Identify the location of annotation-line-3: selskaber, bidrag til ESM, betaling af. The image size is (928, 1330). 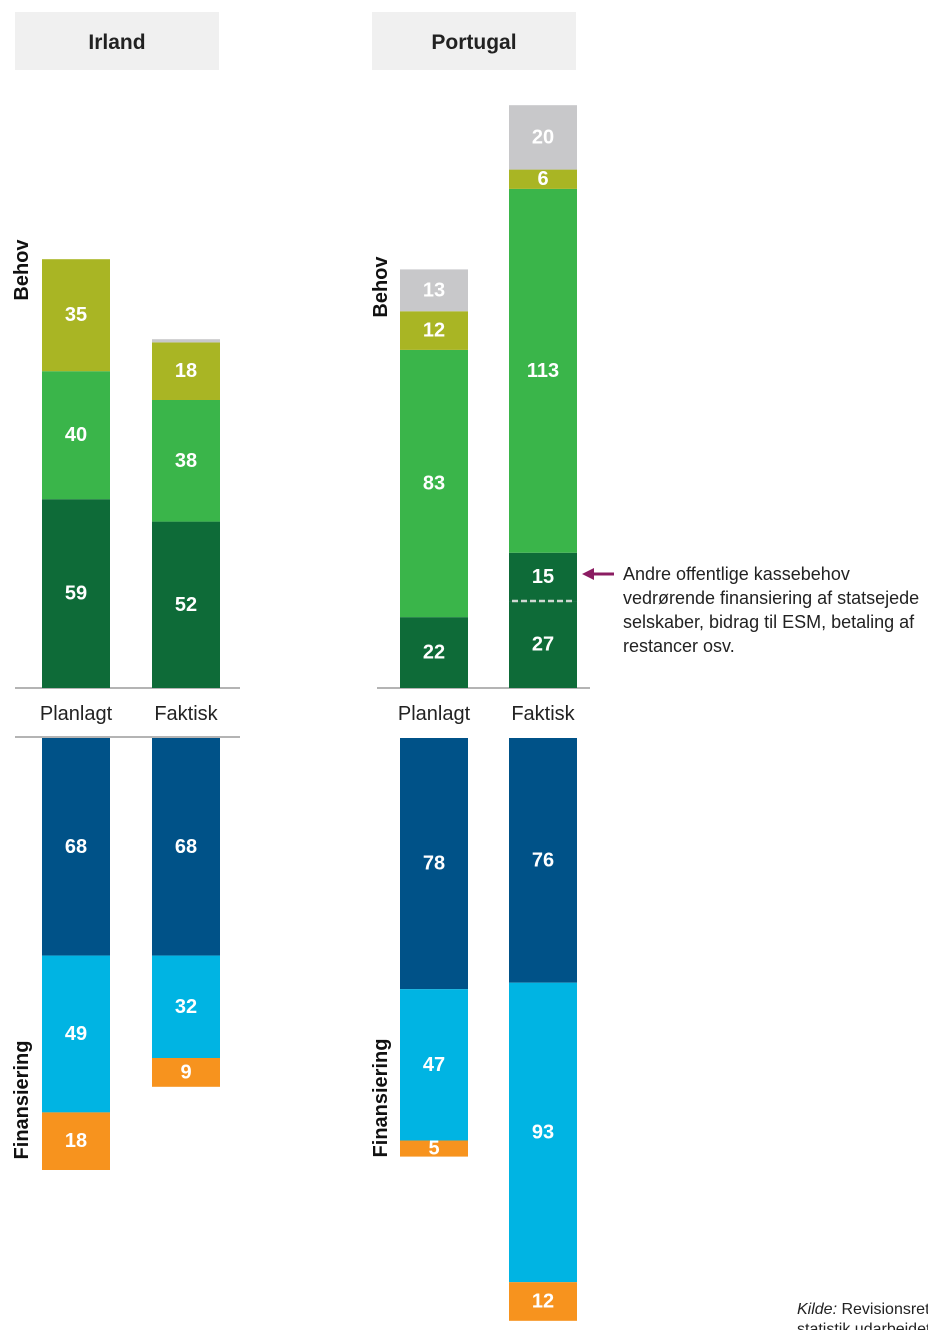
(769, 622).